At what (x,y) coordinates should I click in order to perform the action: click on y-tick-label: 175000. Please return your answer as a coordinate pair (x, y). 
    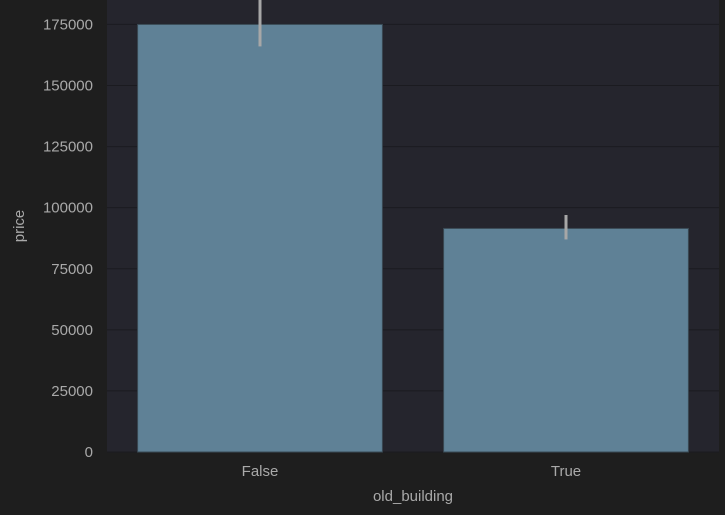
    Looking at the image, I should click on (68, 24).